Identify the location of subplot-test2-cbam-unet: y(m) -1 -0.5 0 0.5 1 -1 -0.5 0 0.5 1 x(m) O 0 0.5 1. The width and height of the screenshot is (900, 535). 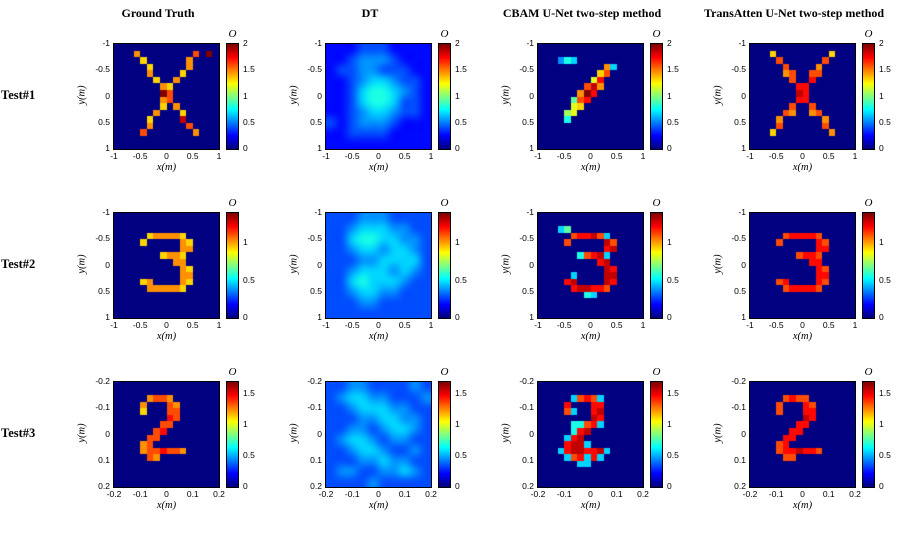
(582, 279).